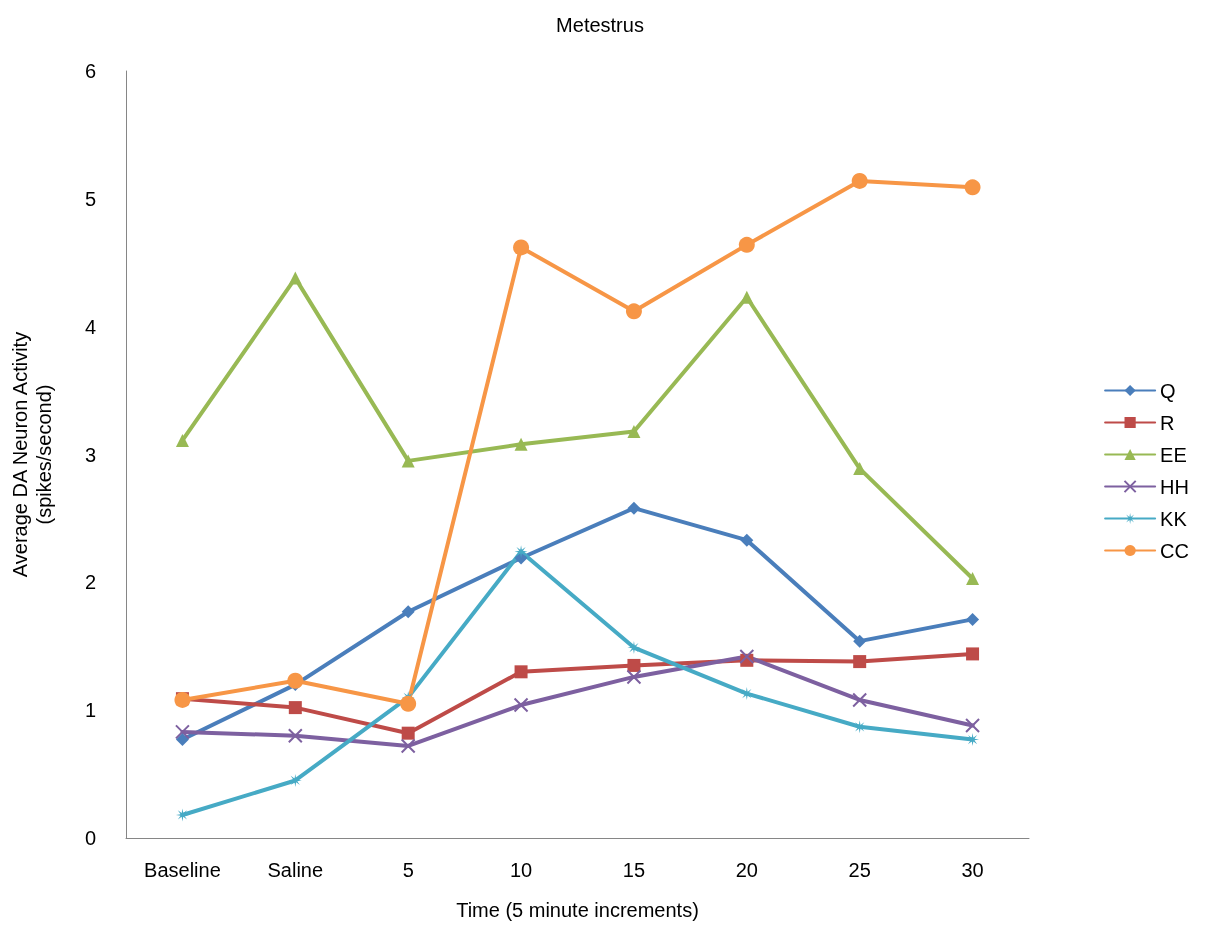 The width and height of the screenshot is (1209, 941). What do you see at coordinates (295, 870) in the screenshot?
I see `x-tick-label: Saline` at bounding box center [295, 870].